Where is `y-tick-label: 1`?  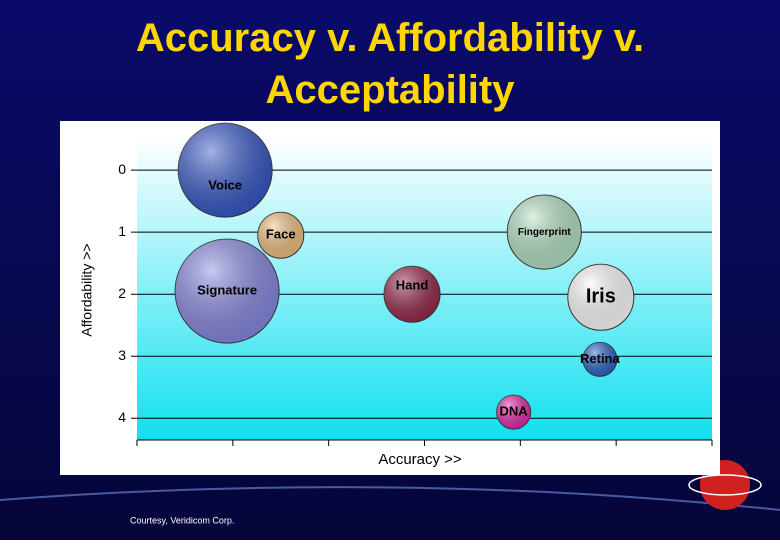 y-tick-label: 1 is located at coordinates (122, 231).